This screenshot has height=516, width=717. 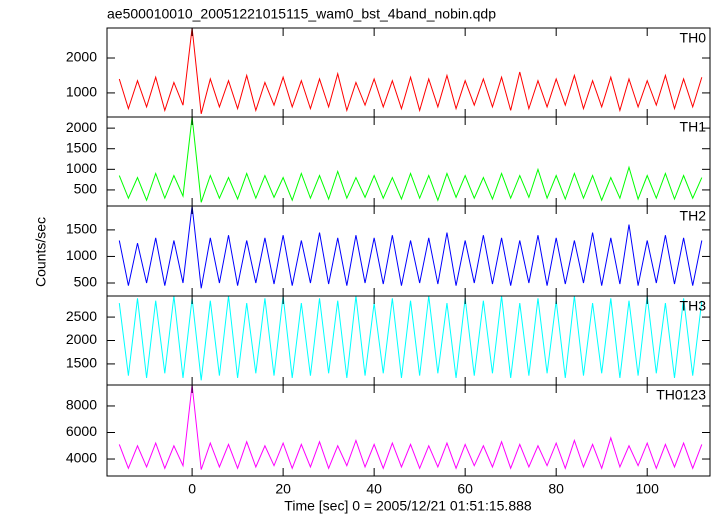 I want to click on y-tick-label: 8000, so click(x=81, y=405).